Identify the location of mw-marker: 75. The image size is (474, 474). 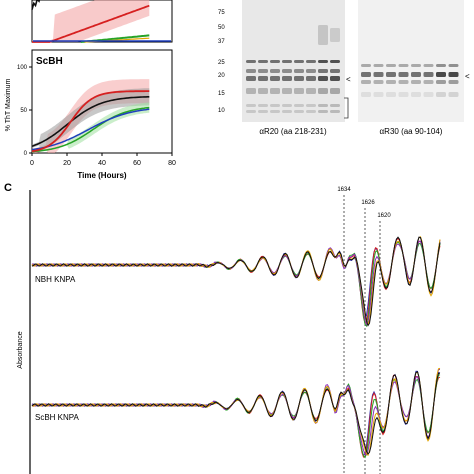
(221, 13).